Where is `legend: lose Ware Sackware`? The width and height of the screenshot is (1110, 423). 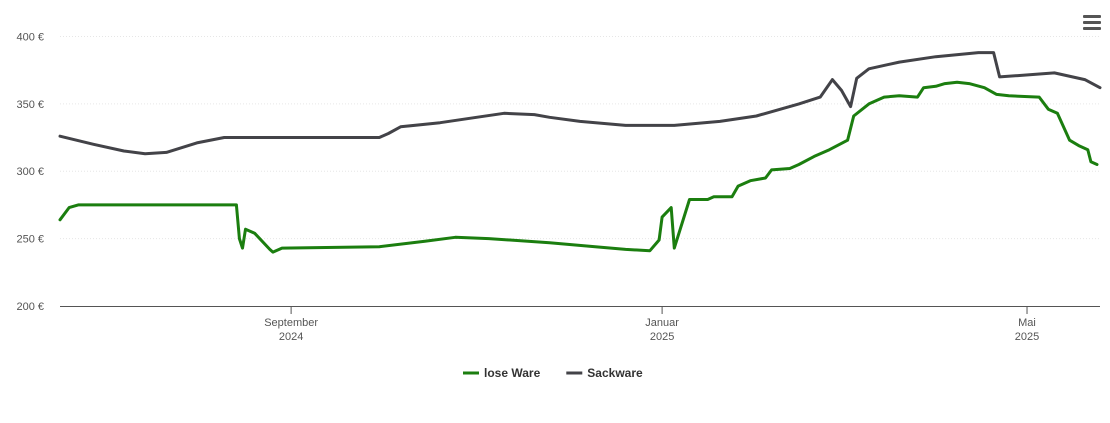
legend: lose Ware Sackware is located at coordinates (553, 373).